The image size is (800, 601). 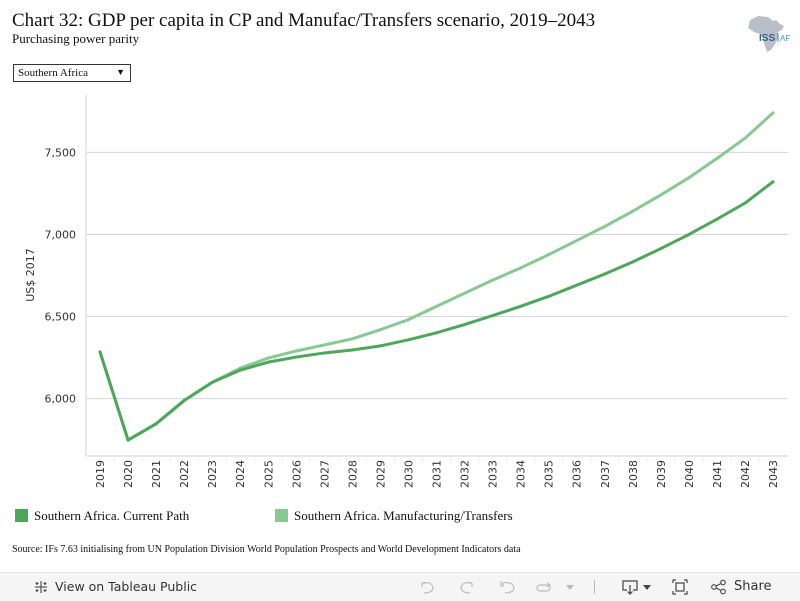 I want to click on legend-item-manufacturing-transfers: Southern Africa. Manufacturing/Transfers, so click(x=394, y=516).